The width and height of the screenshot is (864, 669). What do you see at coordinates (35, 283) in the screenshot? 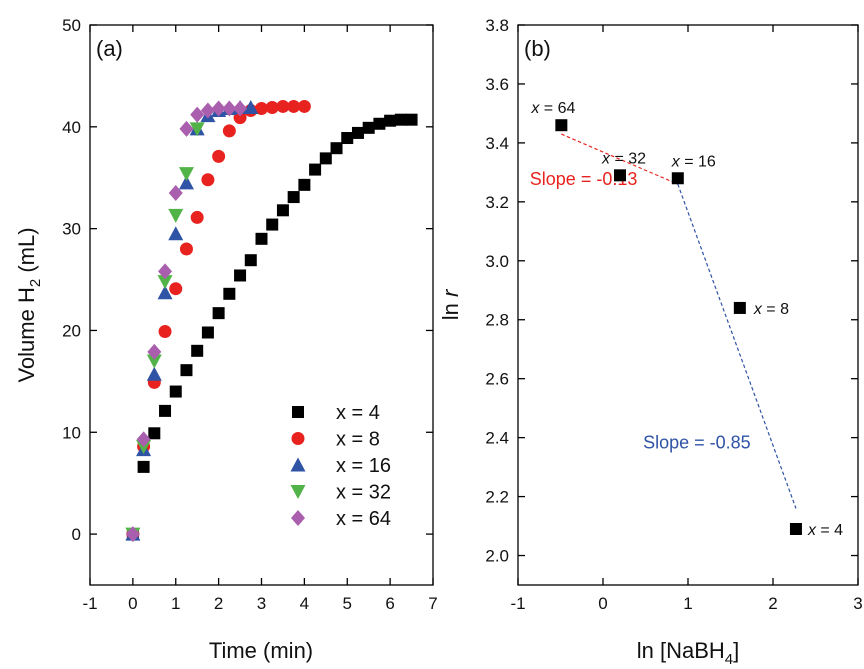
I see `panel-a-y-title-sub: 2` at bounding box center [35, 283].